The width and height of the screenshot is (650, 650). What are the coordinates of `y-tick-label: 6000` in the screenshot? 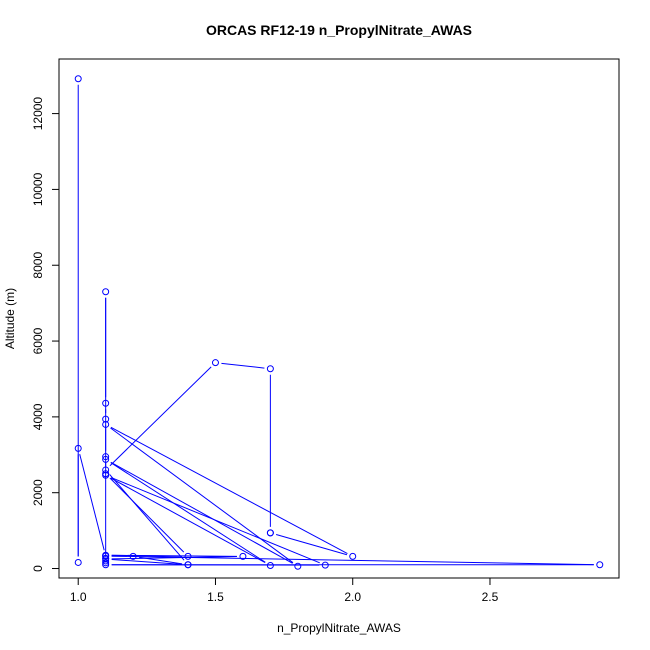 It's located at (38, 340).